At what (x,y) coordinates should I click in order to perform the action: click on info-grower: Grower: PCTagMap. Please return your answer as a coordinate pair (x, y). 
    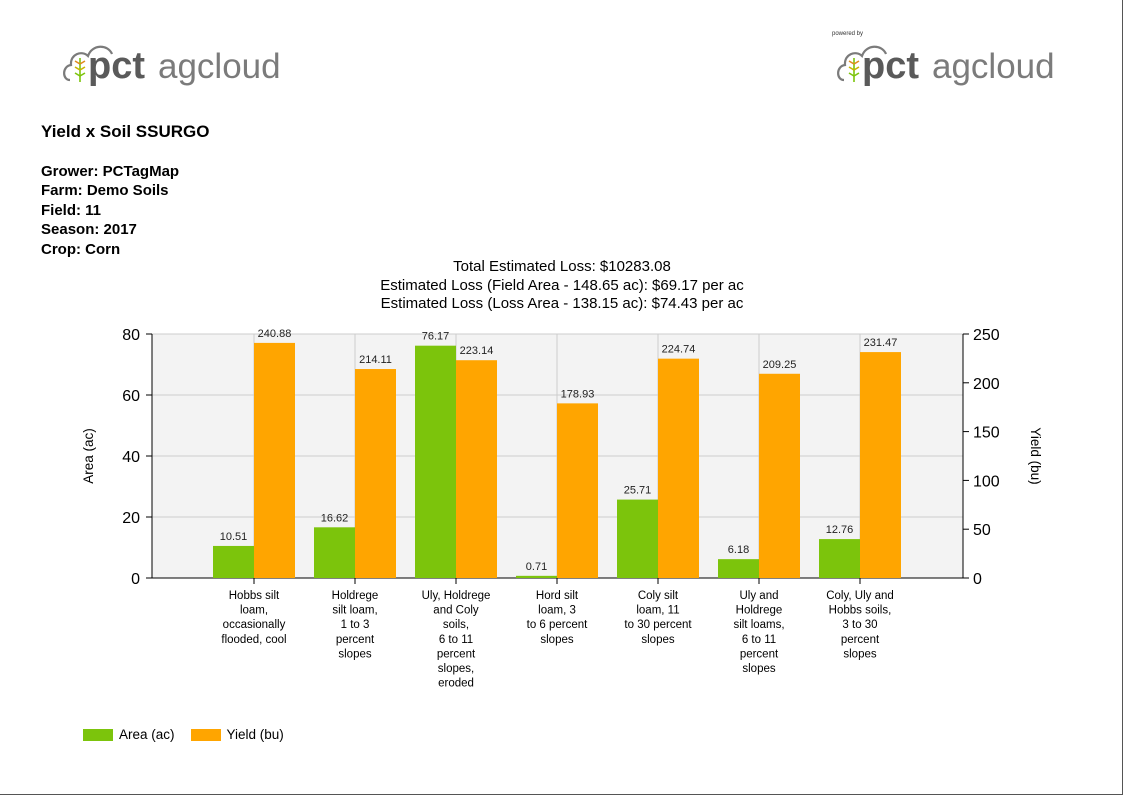
    Looking at the image, I should click on (110, 171).